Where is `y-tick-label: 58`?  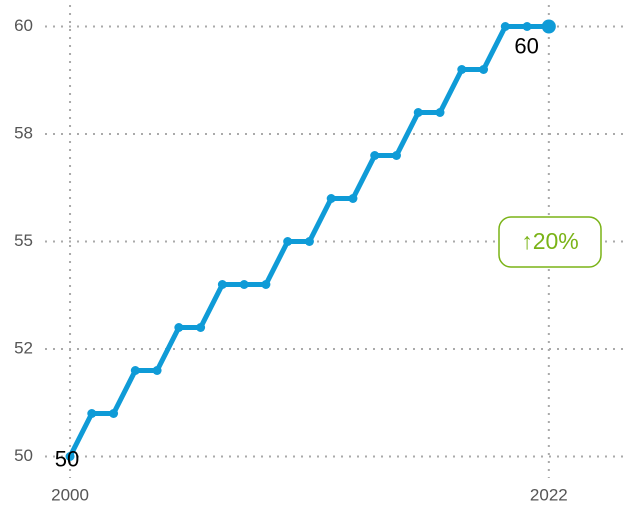
y-tick-label: 58 is located at coordinates (23, 132).